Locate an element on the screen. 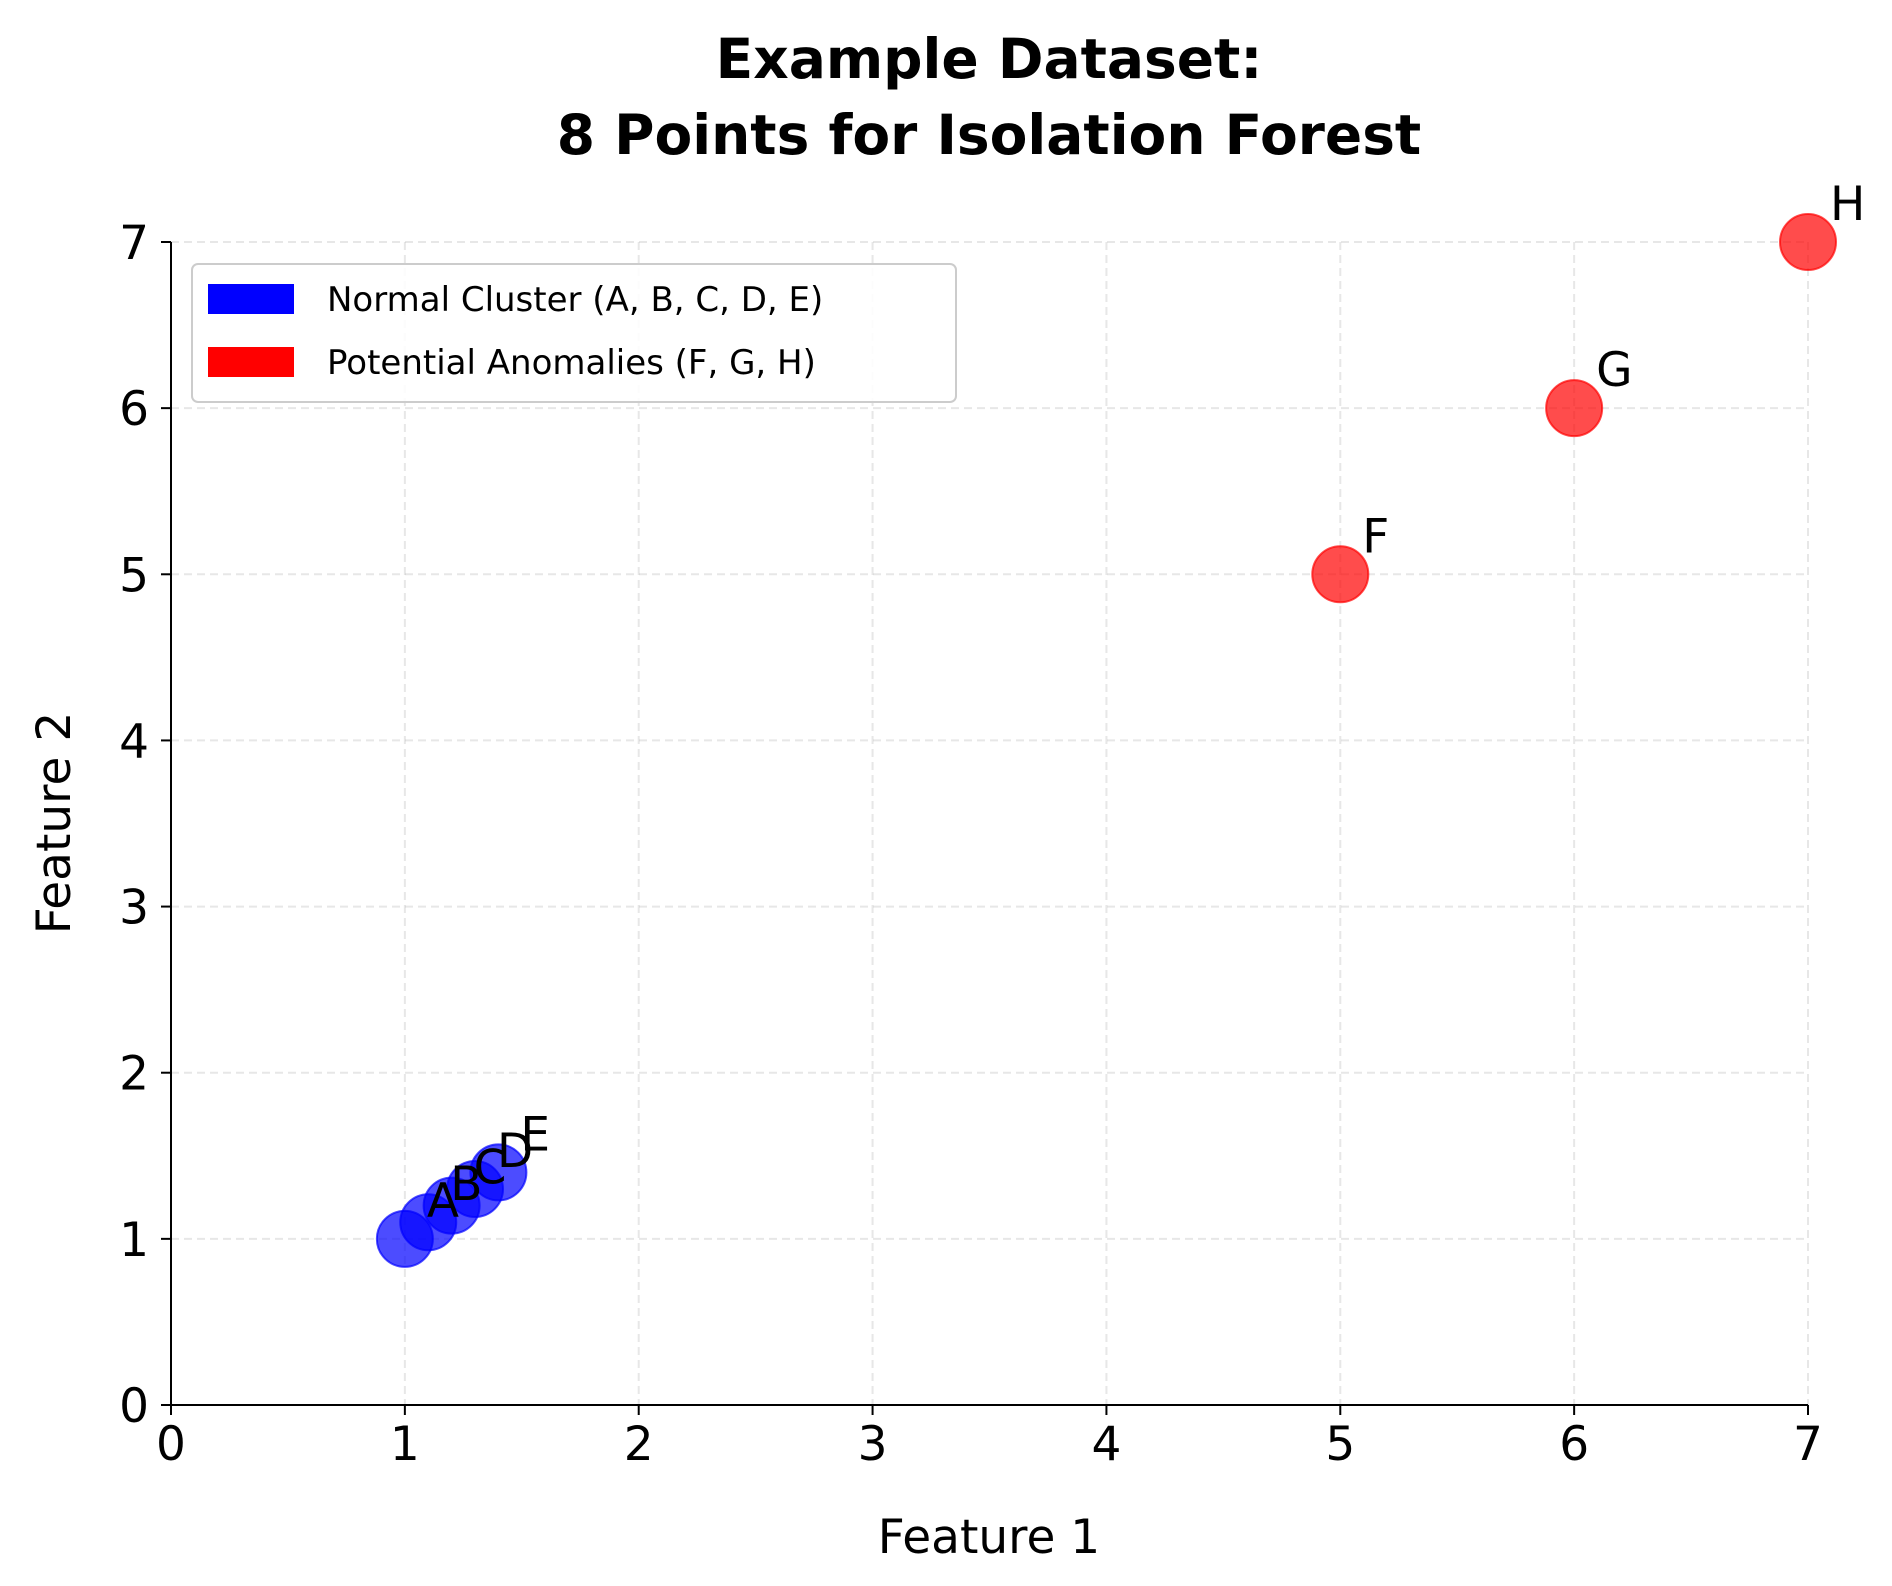 This screenshot has width=1892, height=1586. y-axis-label: Feature 2 is located at coordinates (54, 823).